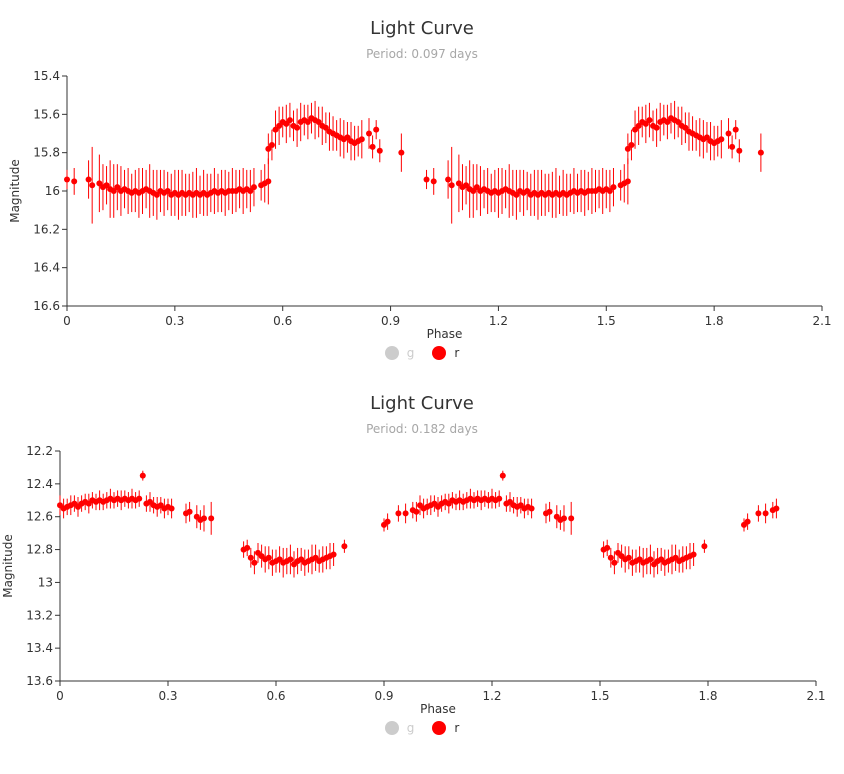 This screenshot has width=844, height=774. Describe the element at coordinates (457, 353) in the screenshot. I see `legend-label-r: r` at that location.